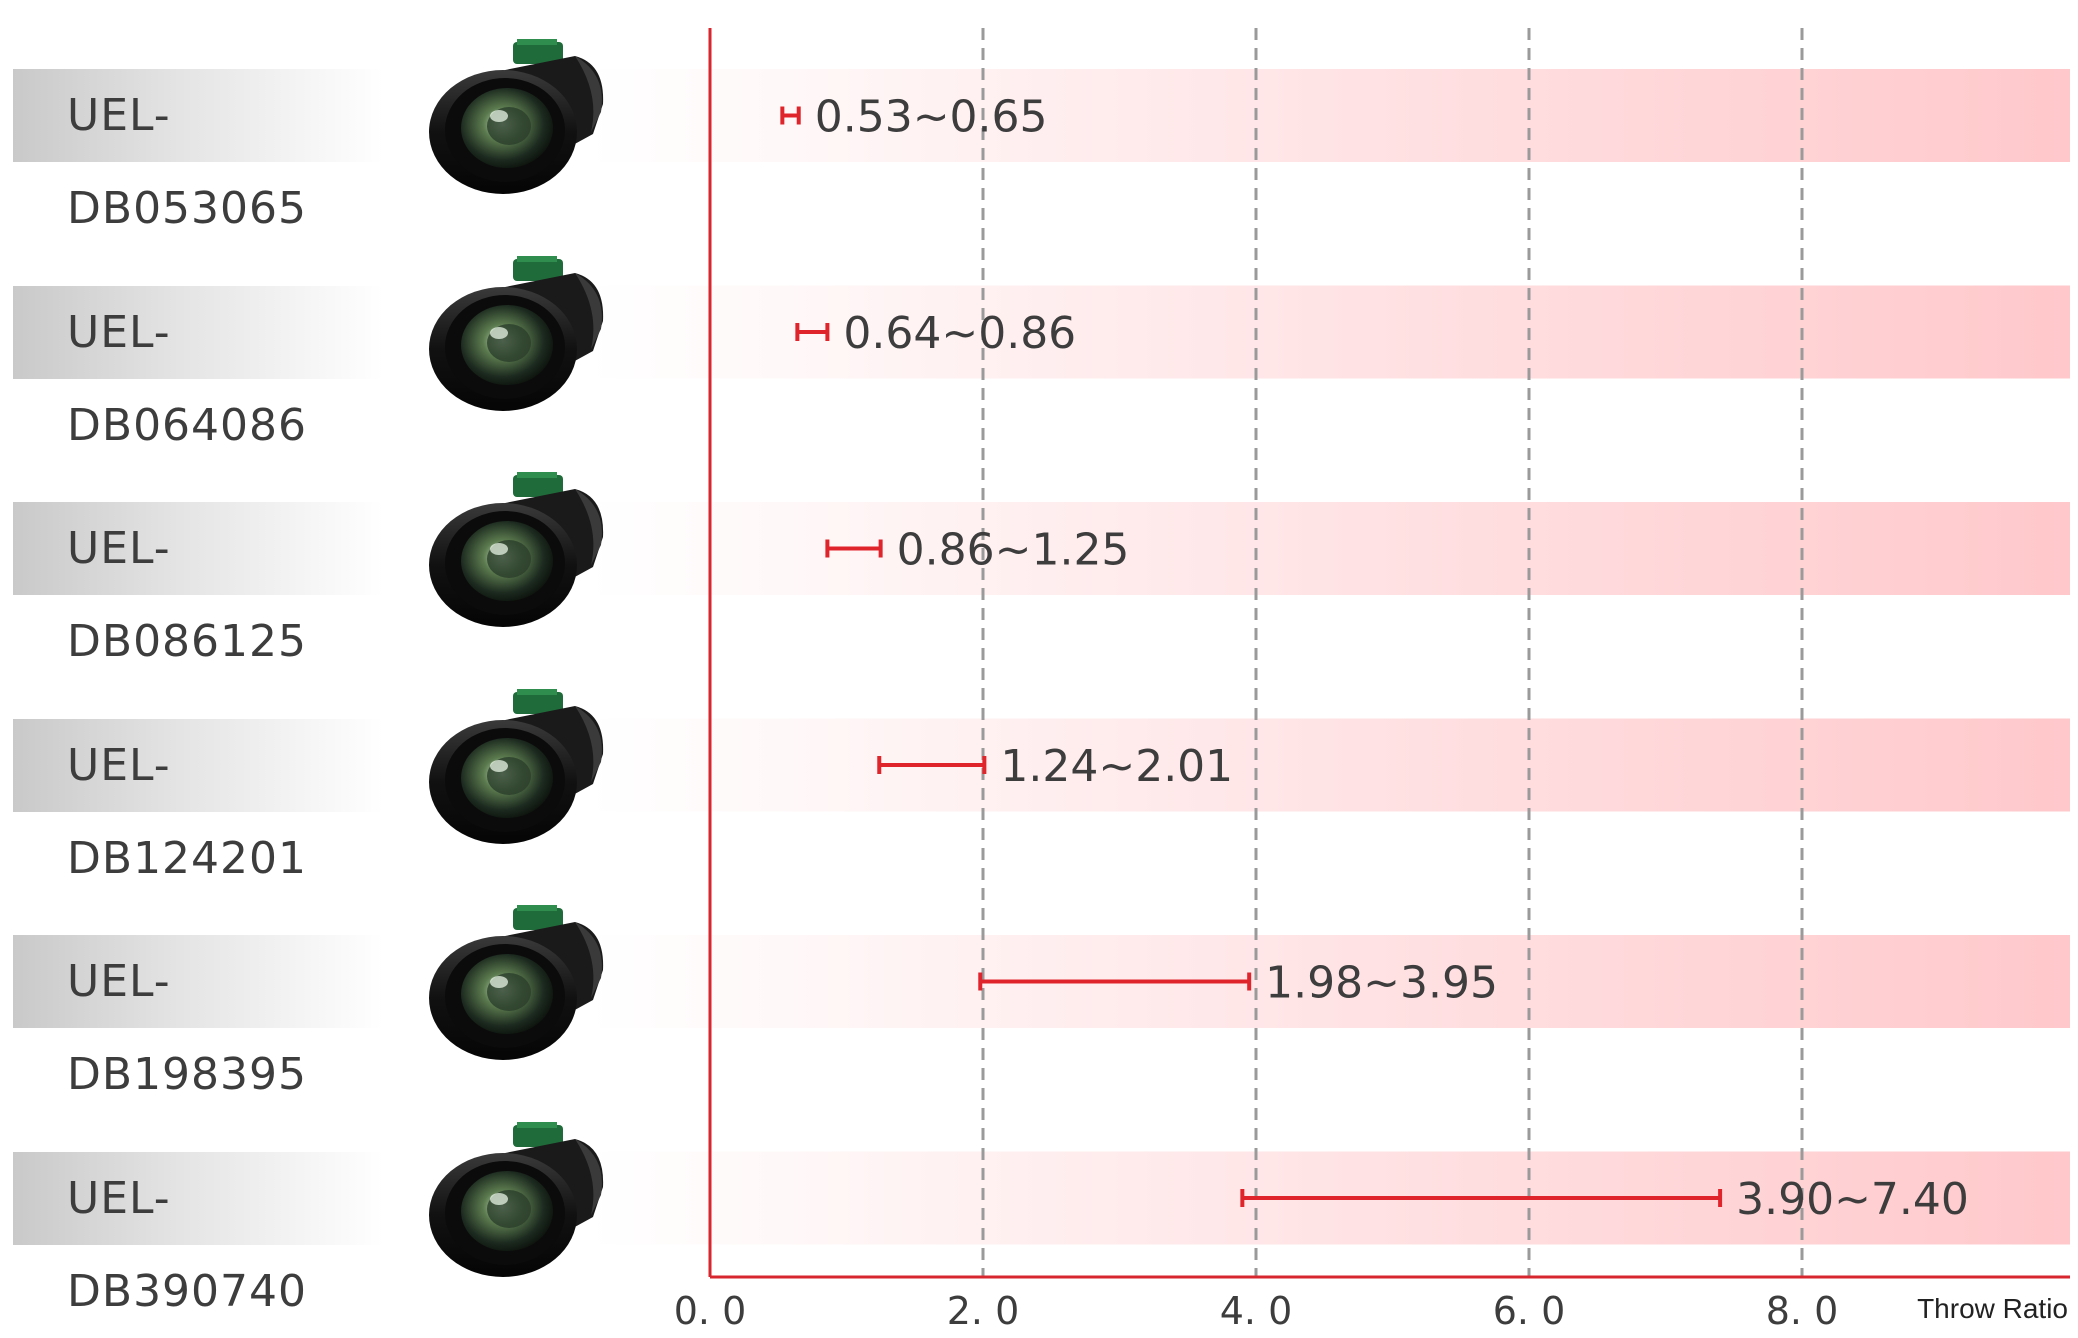 This screenshot has height=1338, width=2078. What do you see at coordinates (1116, 766) in the screenshot?
I see `range-value-label: 1.24~2.01` at bounding box center [1116, 766].